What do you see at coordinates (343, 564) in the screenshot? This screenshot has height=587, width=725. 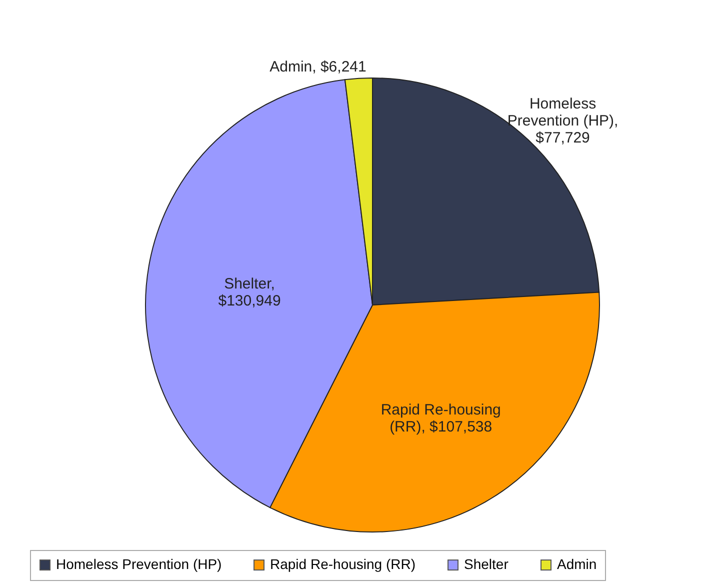 I see `legend-label: Rapid Re-housing (RR)` at bounding box center [343, 564].